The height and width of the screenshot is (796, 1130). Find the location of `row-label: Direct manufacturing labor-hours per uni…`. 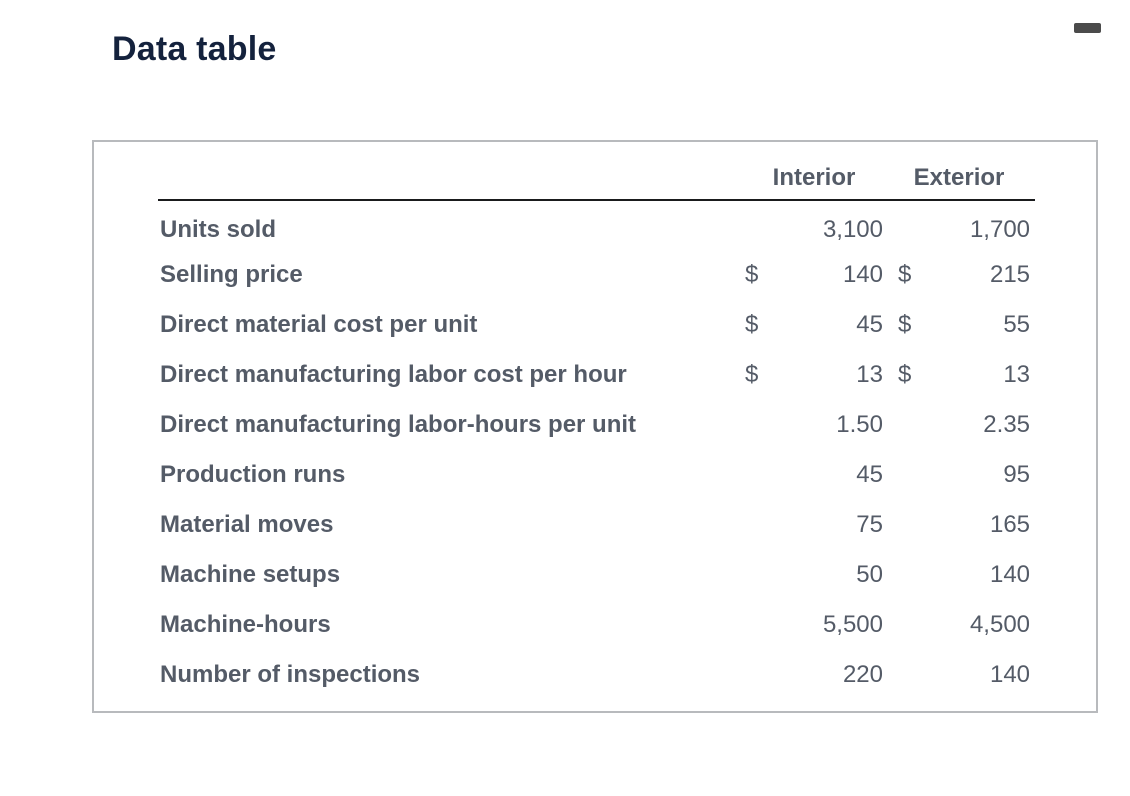

row-label: Direct manufacturing labor-hours per uni… is located at coordinates (398, 424).